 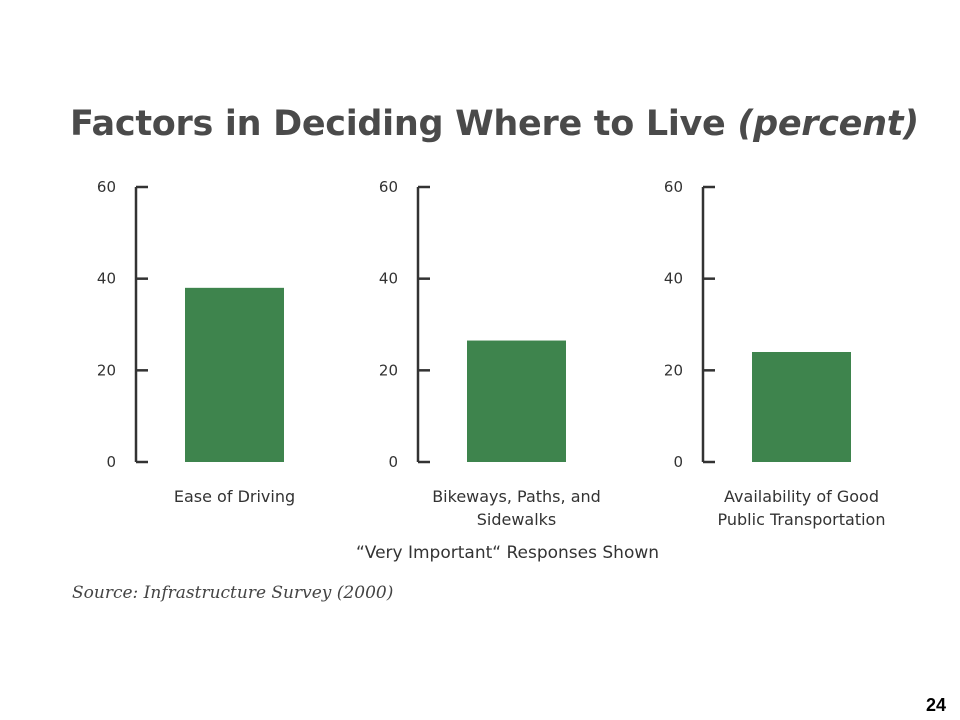 I want to click on category-label: Bikeways, Paths, and, so click(x=516, y=496).